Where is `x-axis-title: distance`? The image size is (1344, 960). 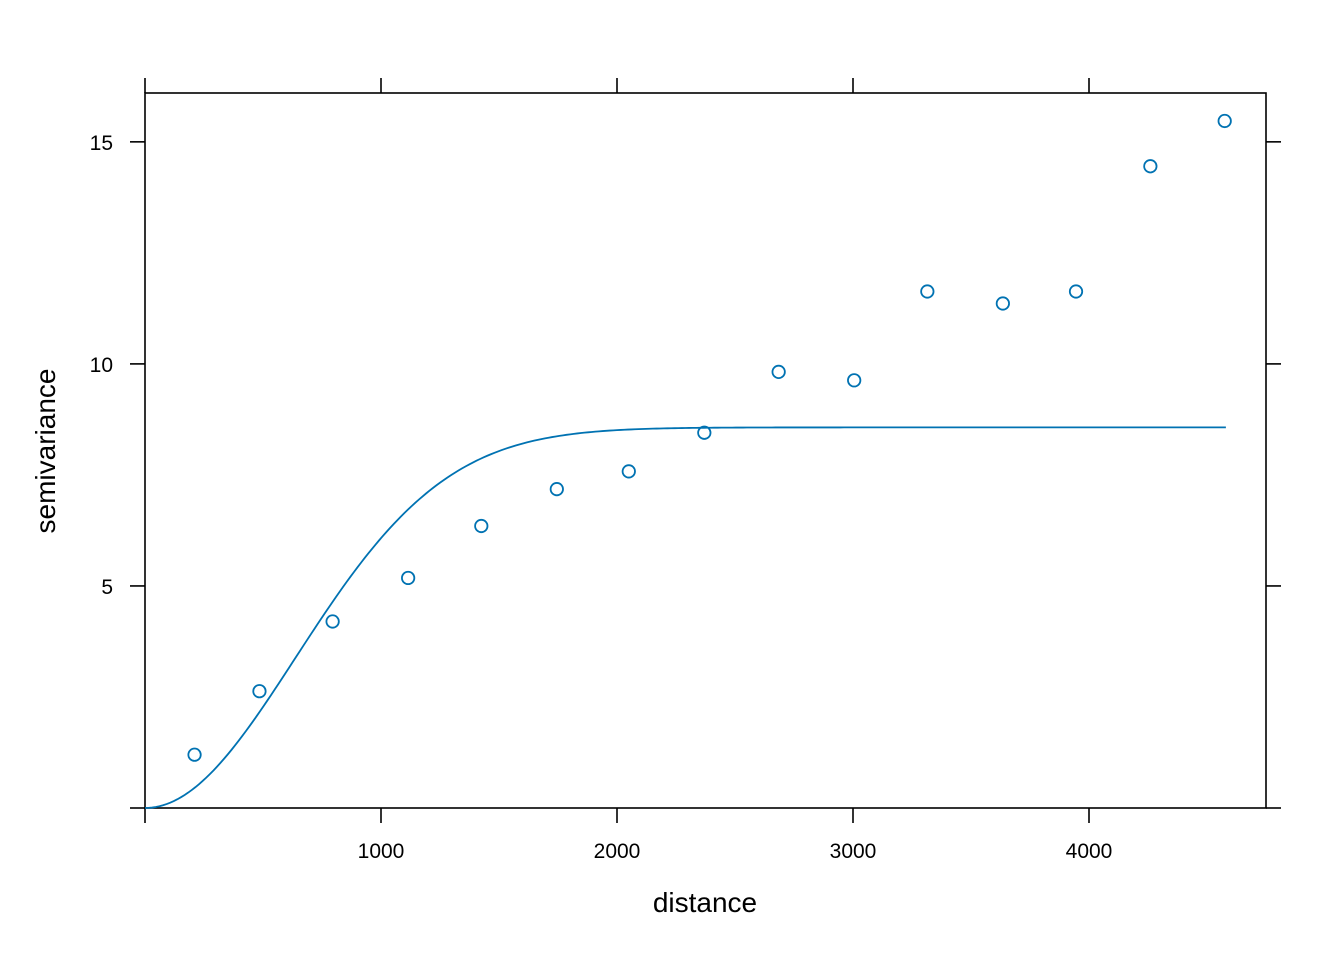 x-axis-title: distance is located at coordinates (705, 902).